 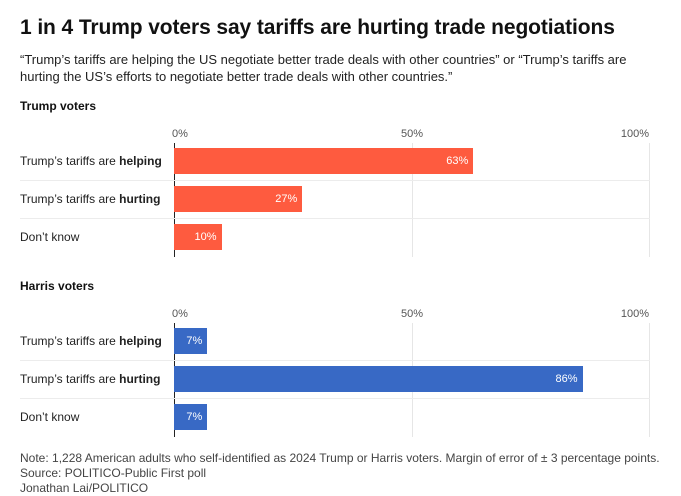 I want to click on footer-source: Source: POLITICO-Public First poll, so click(x=113, y=473).